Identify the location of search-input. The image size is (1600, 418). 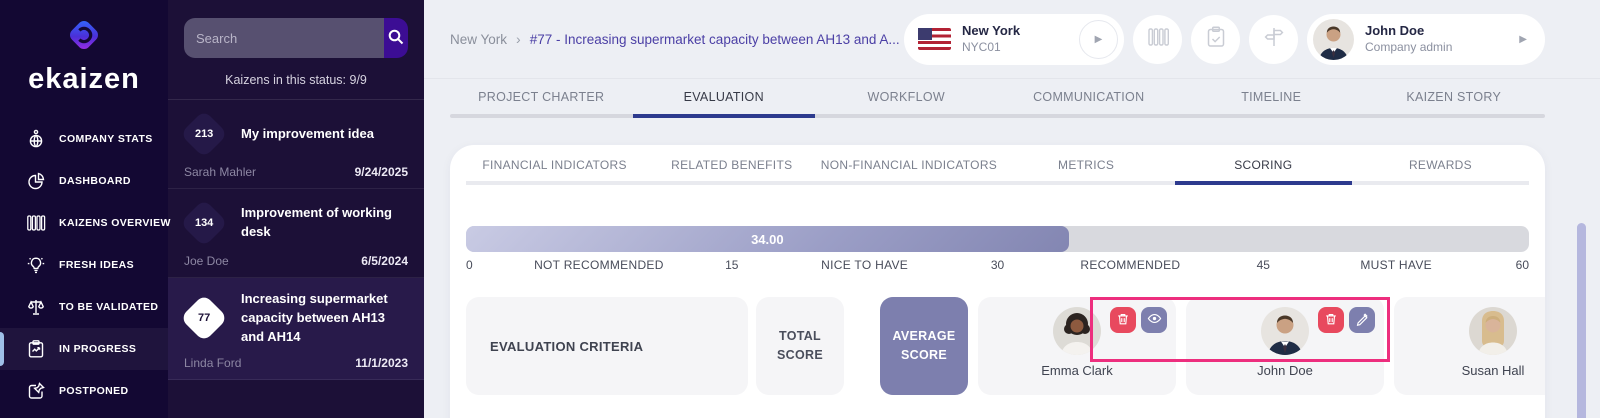
(284, 38).